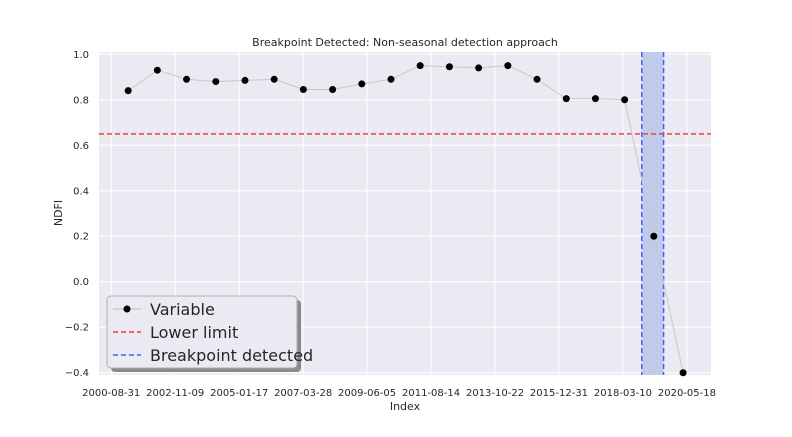 The height and width of the screenshot is (437, 792). What do you see at coordinates (239, 393) in the screenshot?
I see `x-tick-label: 2005-01-17` at bounding box center [239, 393].